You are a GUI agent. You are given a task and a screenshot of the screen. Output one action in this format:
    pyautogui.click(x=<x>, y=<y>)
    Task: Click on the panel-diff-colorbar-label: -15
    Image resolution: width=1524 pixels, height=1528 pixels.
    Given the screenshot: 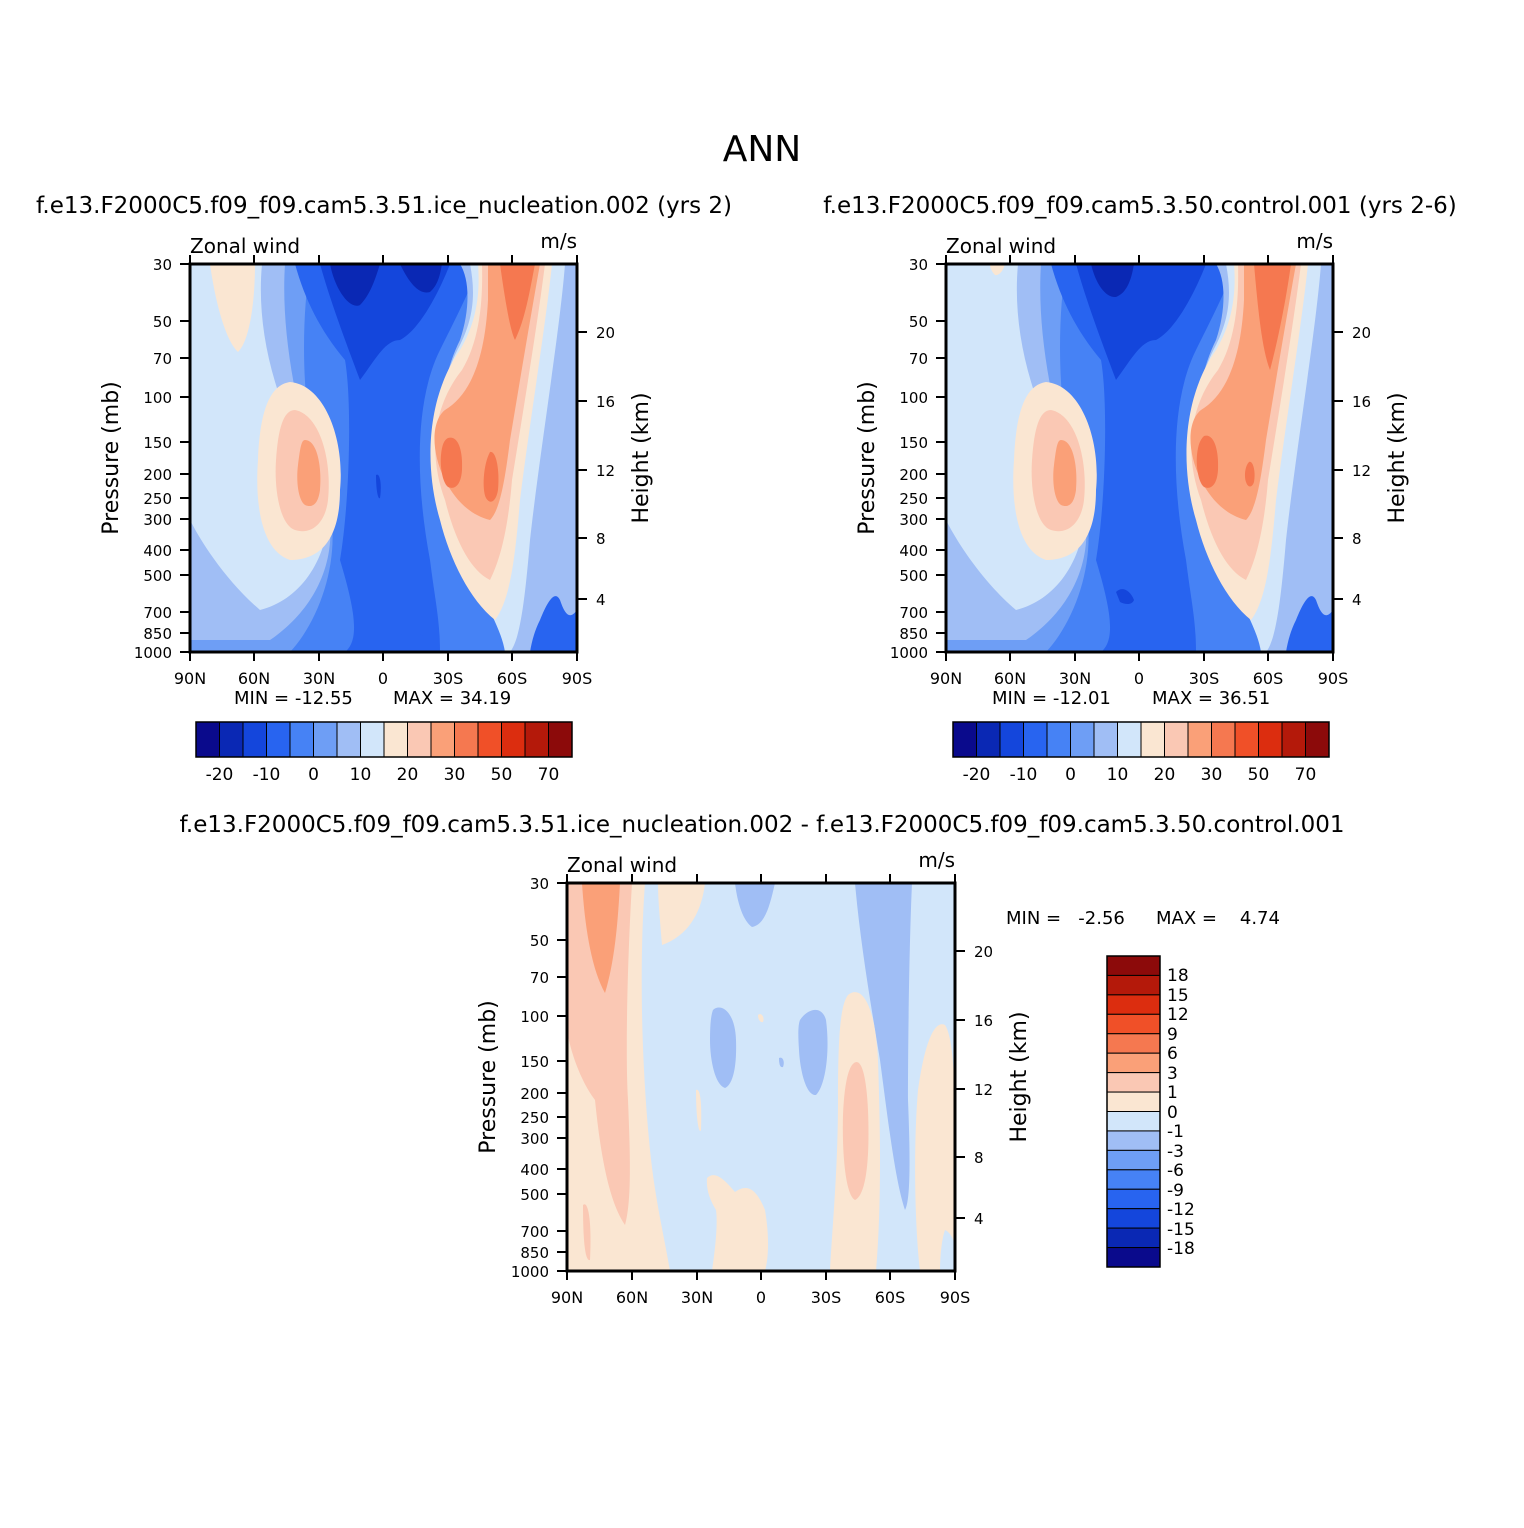 What is the action you would take?
    pyautogui.click(x=1181, y=1230)
    